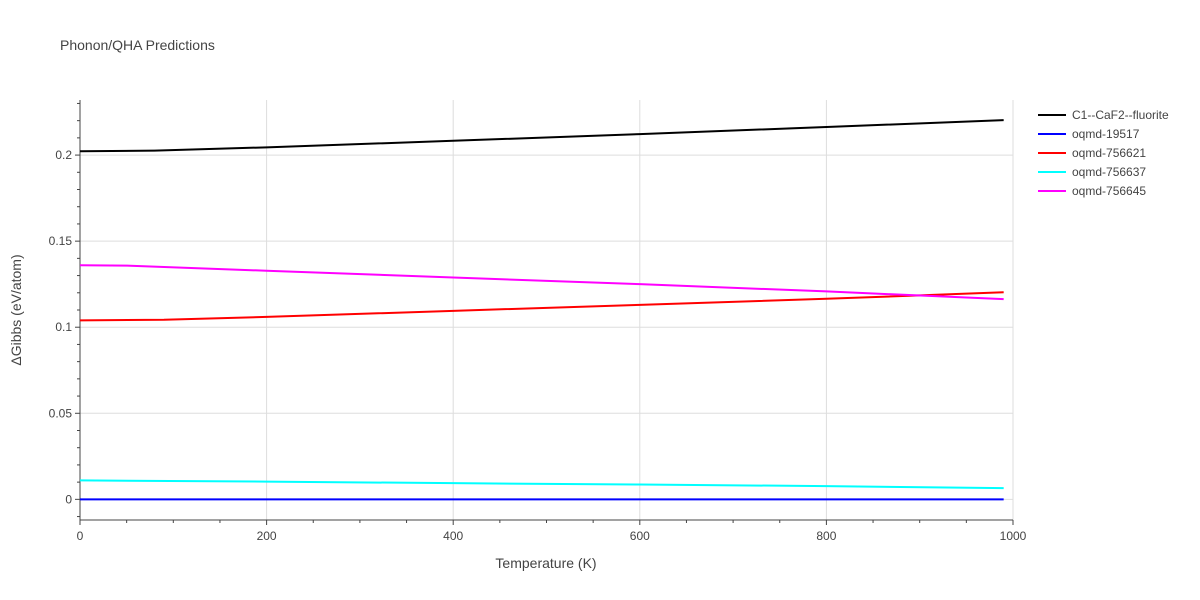  I want to click on legend-item: oqmd-756637, so click(1092, 172).